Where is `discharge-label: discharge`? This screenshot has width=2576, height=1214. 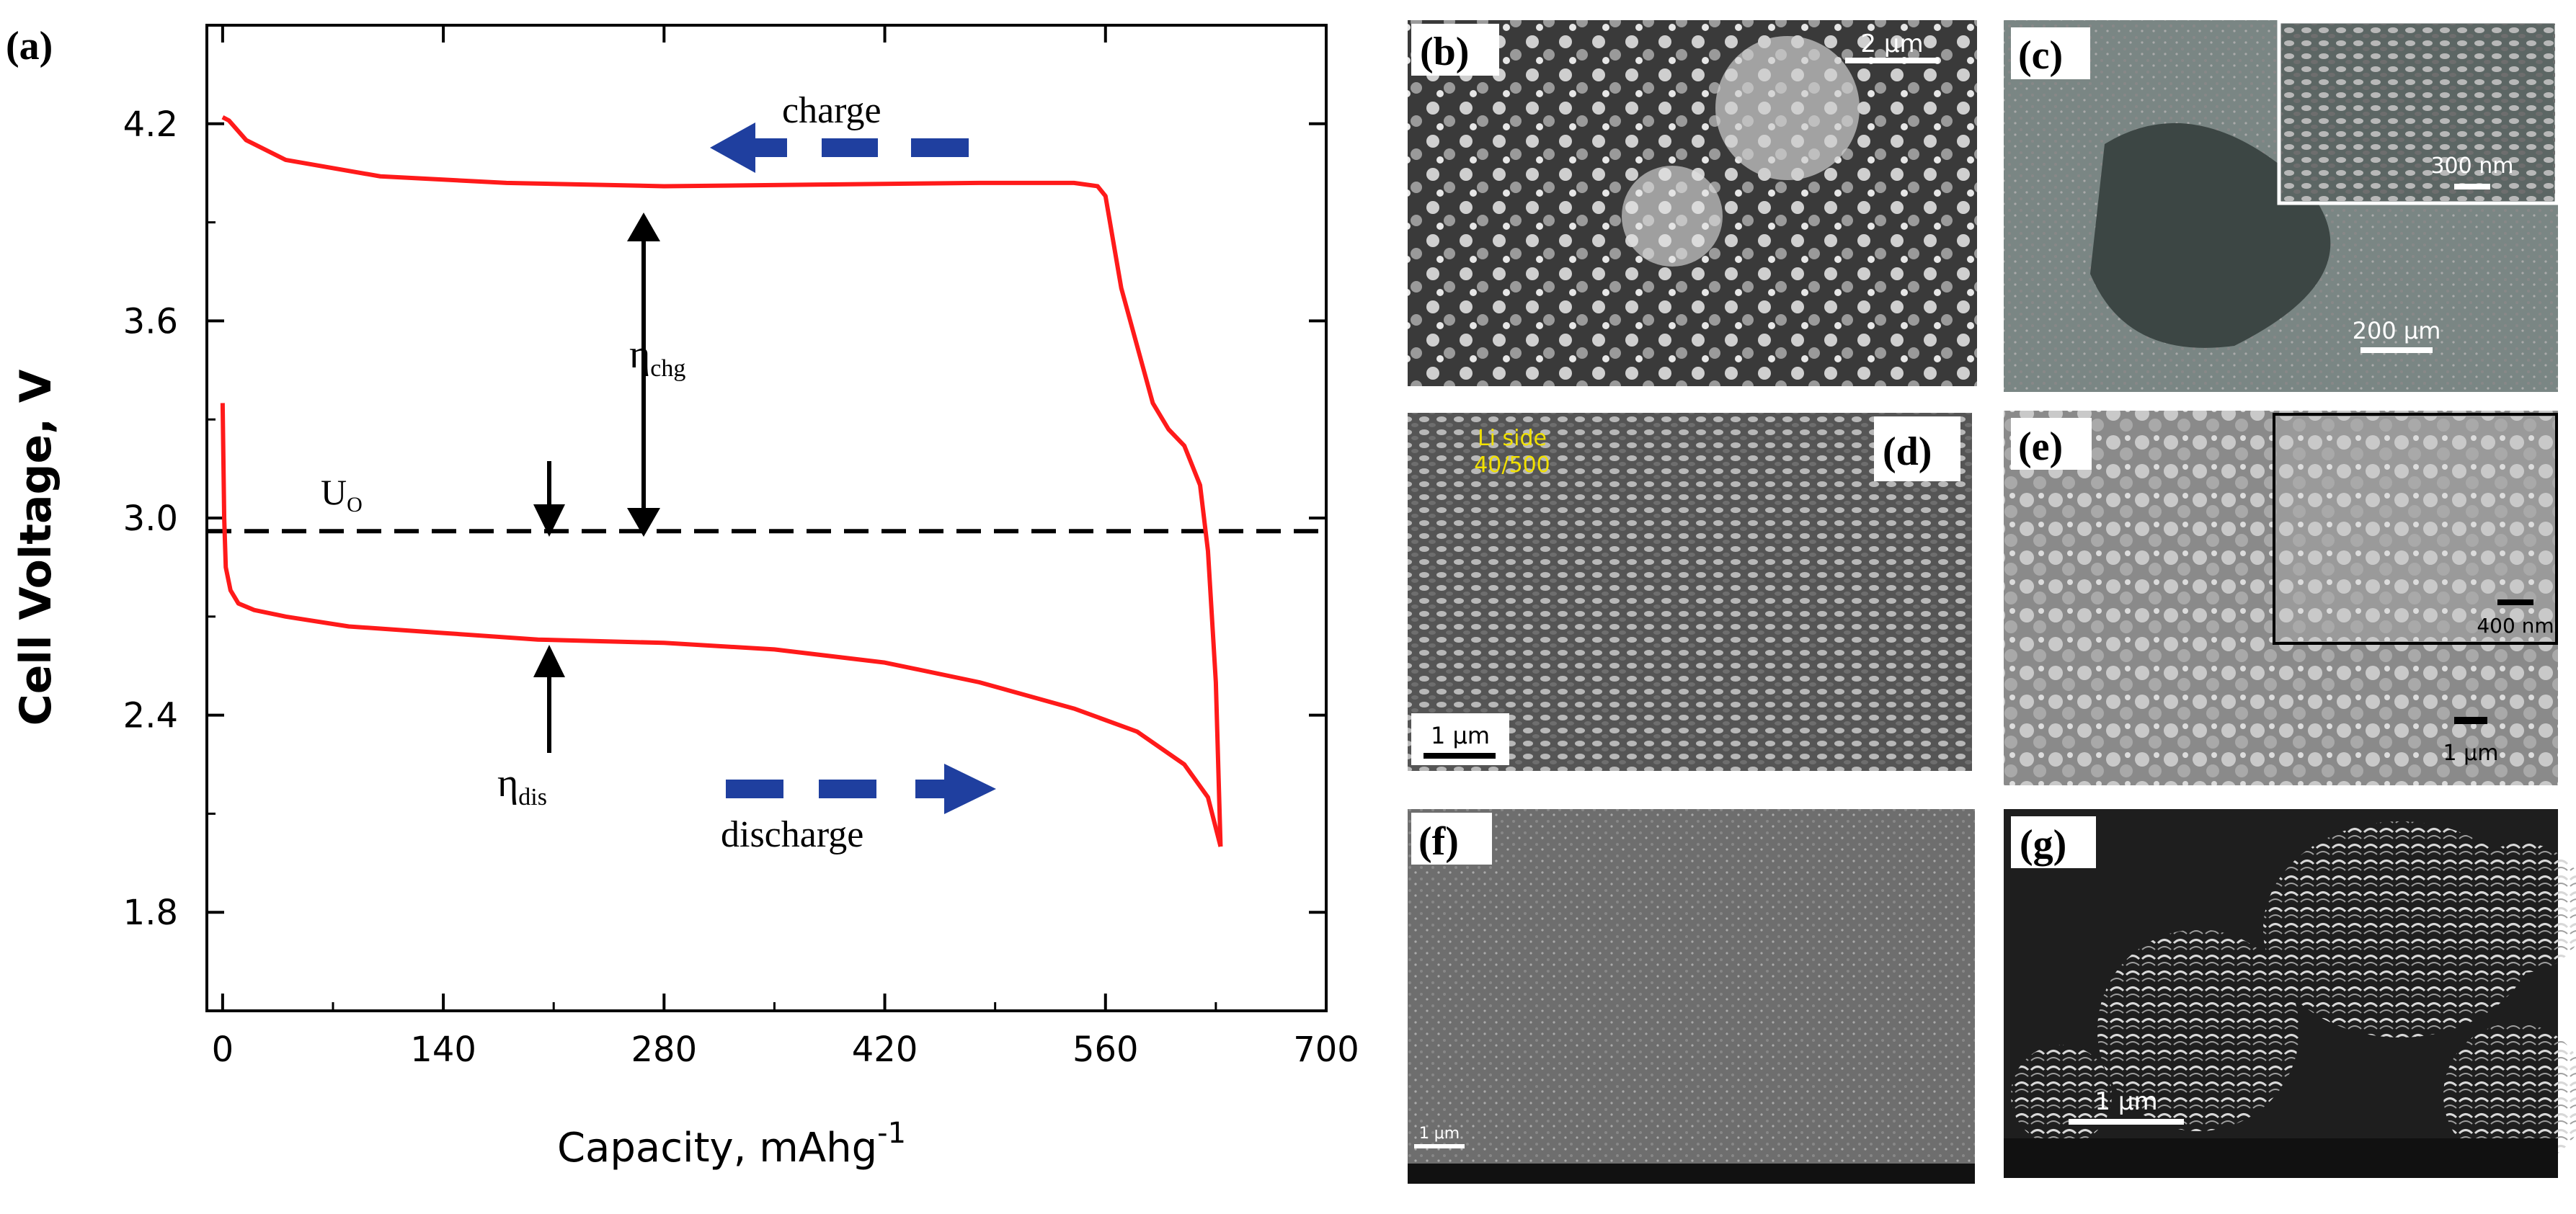
discharge-label: discharge is located at coordinates (792, 834).